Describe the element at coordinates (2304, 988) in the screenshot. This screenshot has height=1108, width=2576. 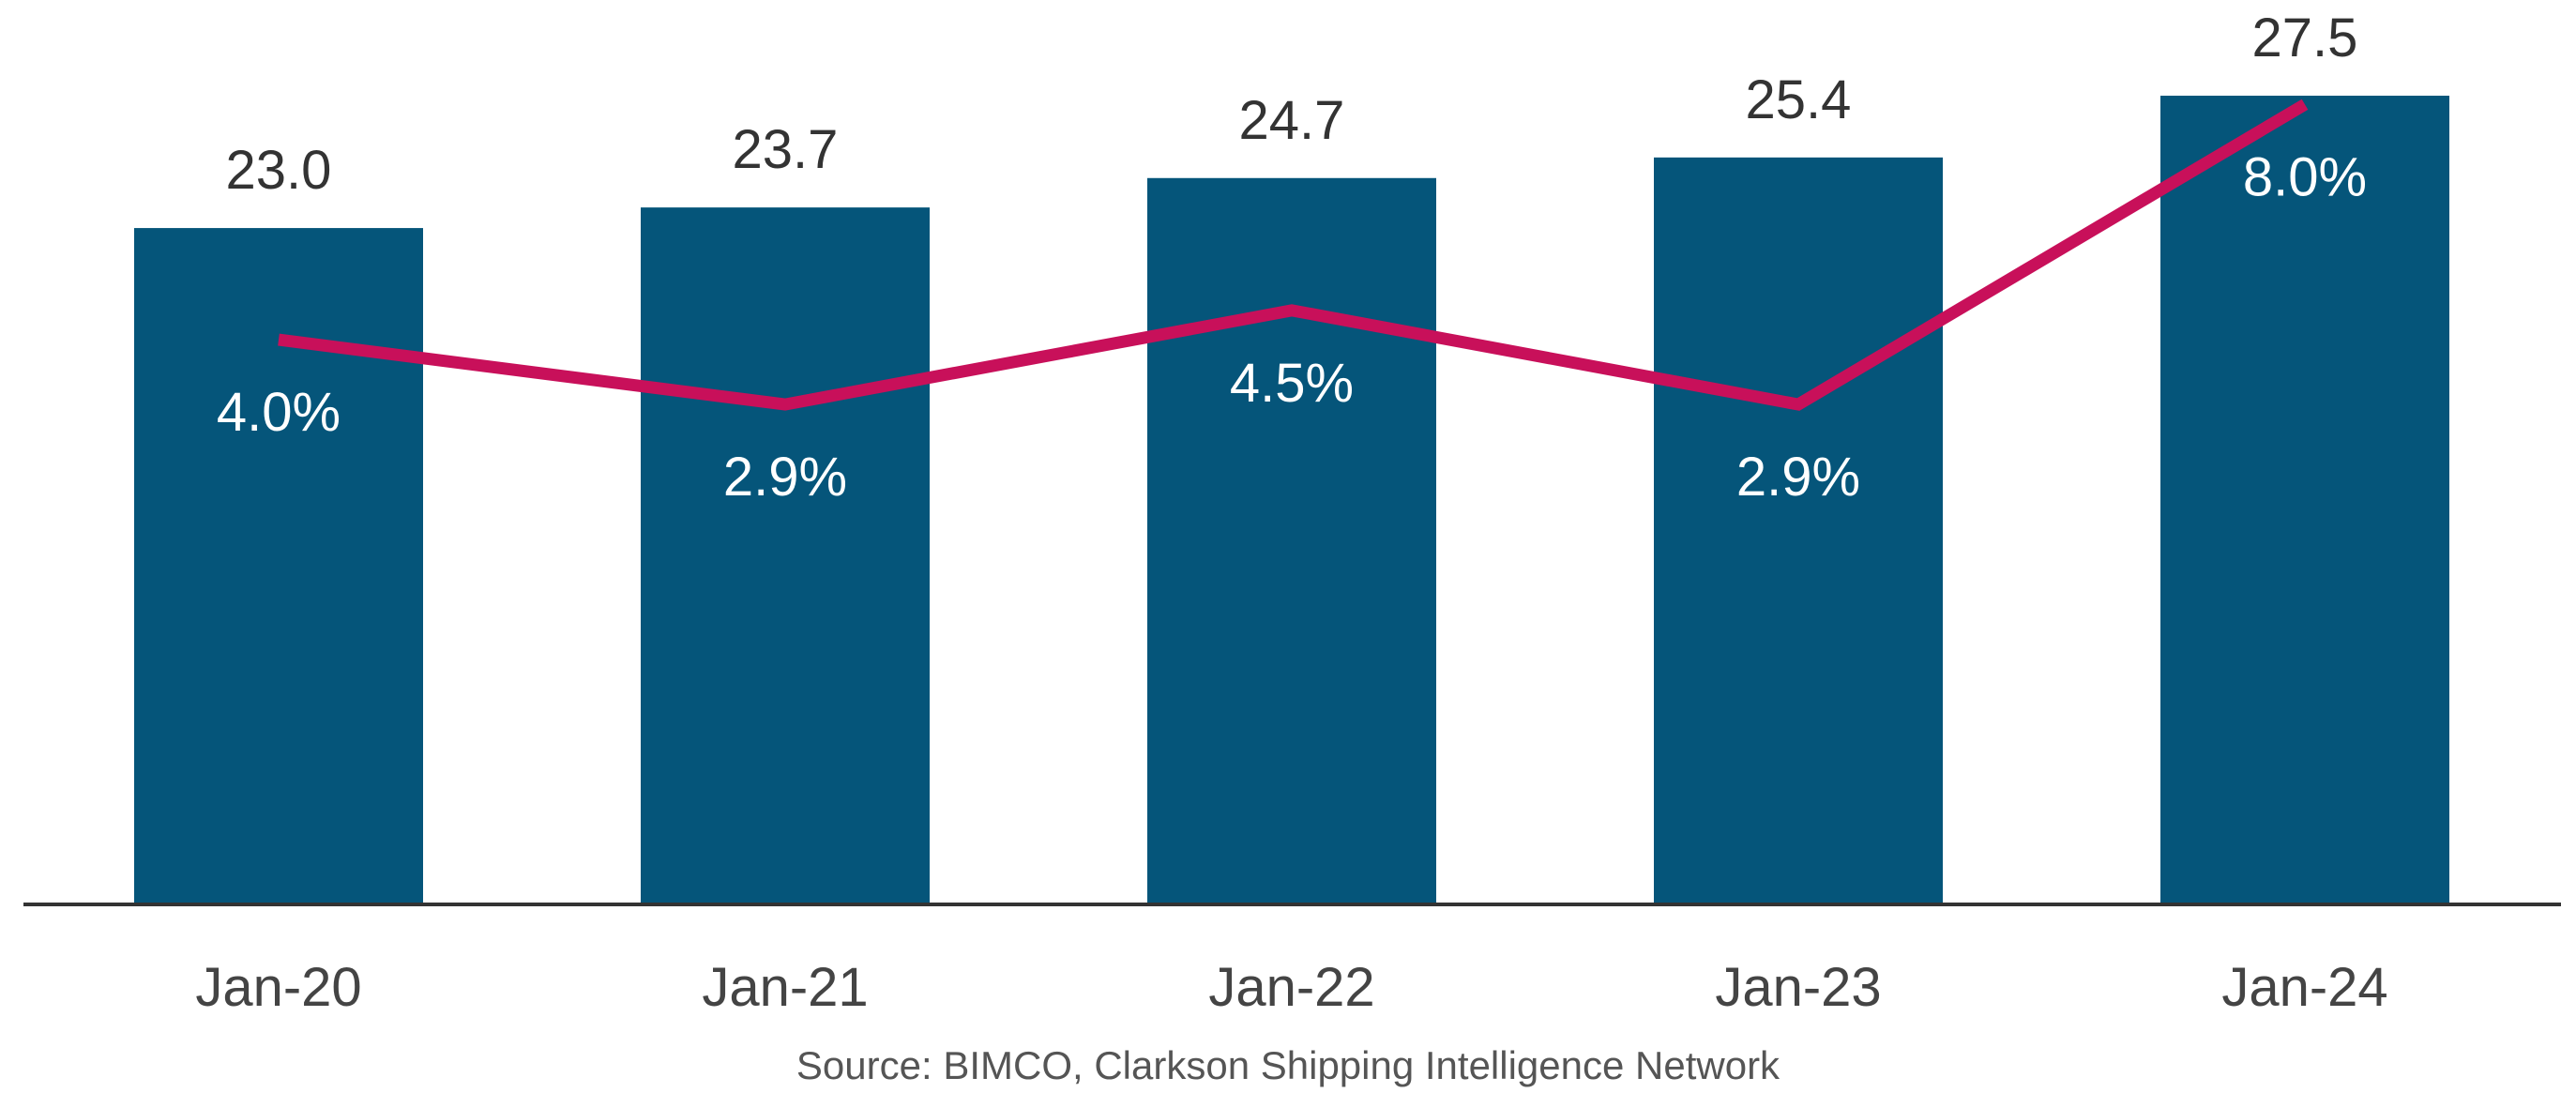
I see `x-tick-label: Jan-24` at that location.